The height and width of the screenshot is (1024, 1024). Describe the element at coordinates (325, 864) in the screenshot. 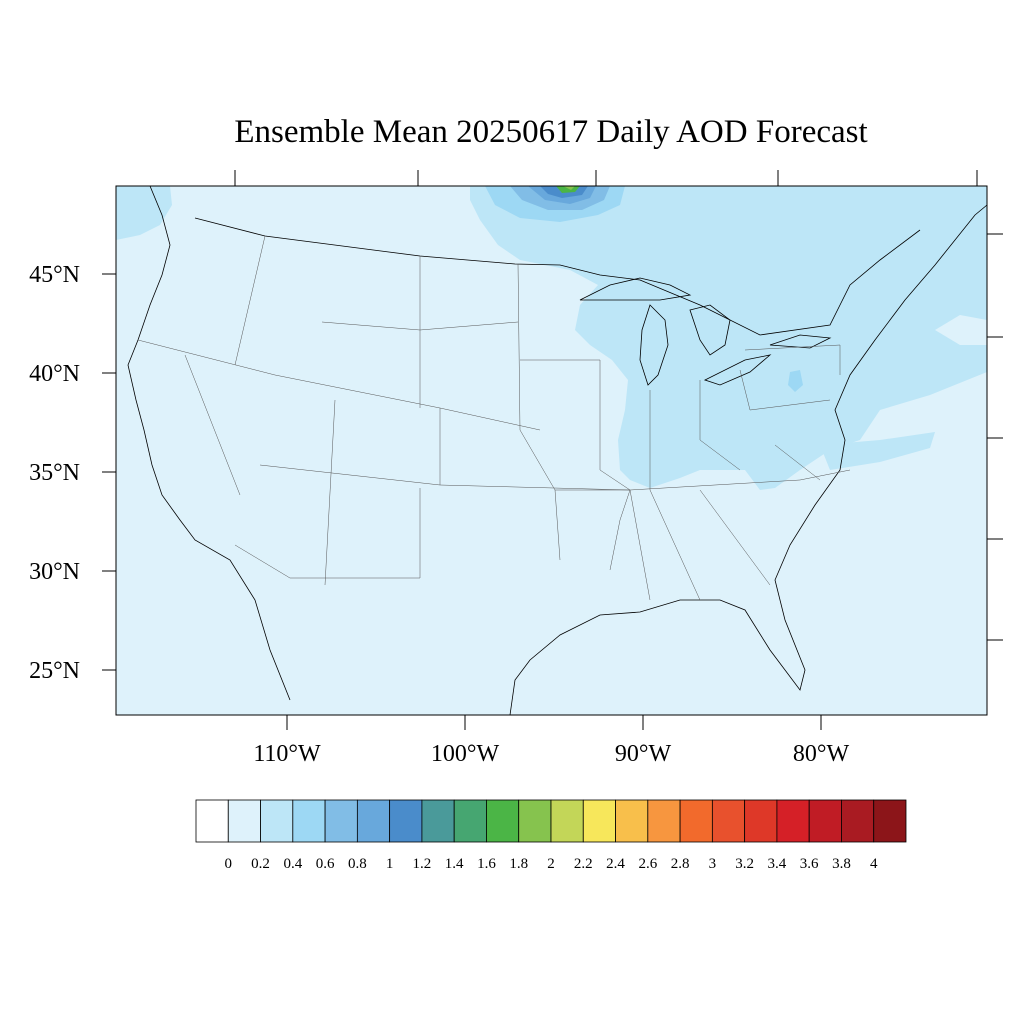

I see `colorbar-tick-label: 0.6` at that location.